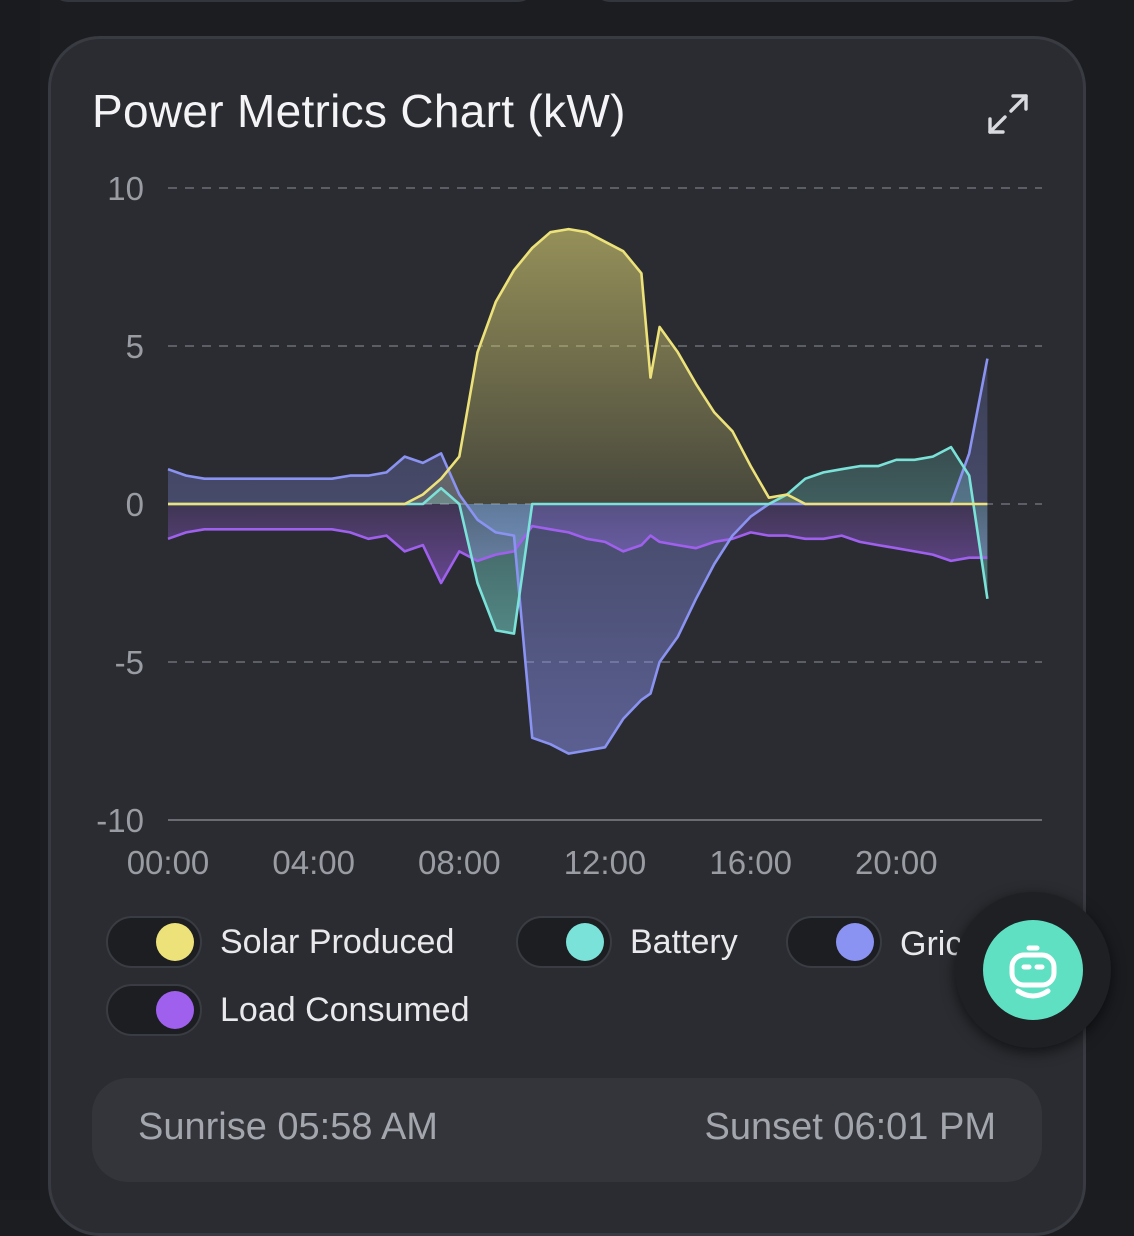 This screenshot has width=1134, height=1236. What do you see at coordinates (135, 346) in the screenshot?
I see `y-tick-label: 5` at bounding box center [135, 346].